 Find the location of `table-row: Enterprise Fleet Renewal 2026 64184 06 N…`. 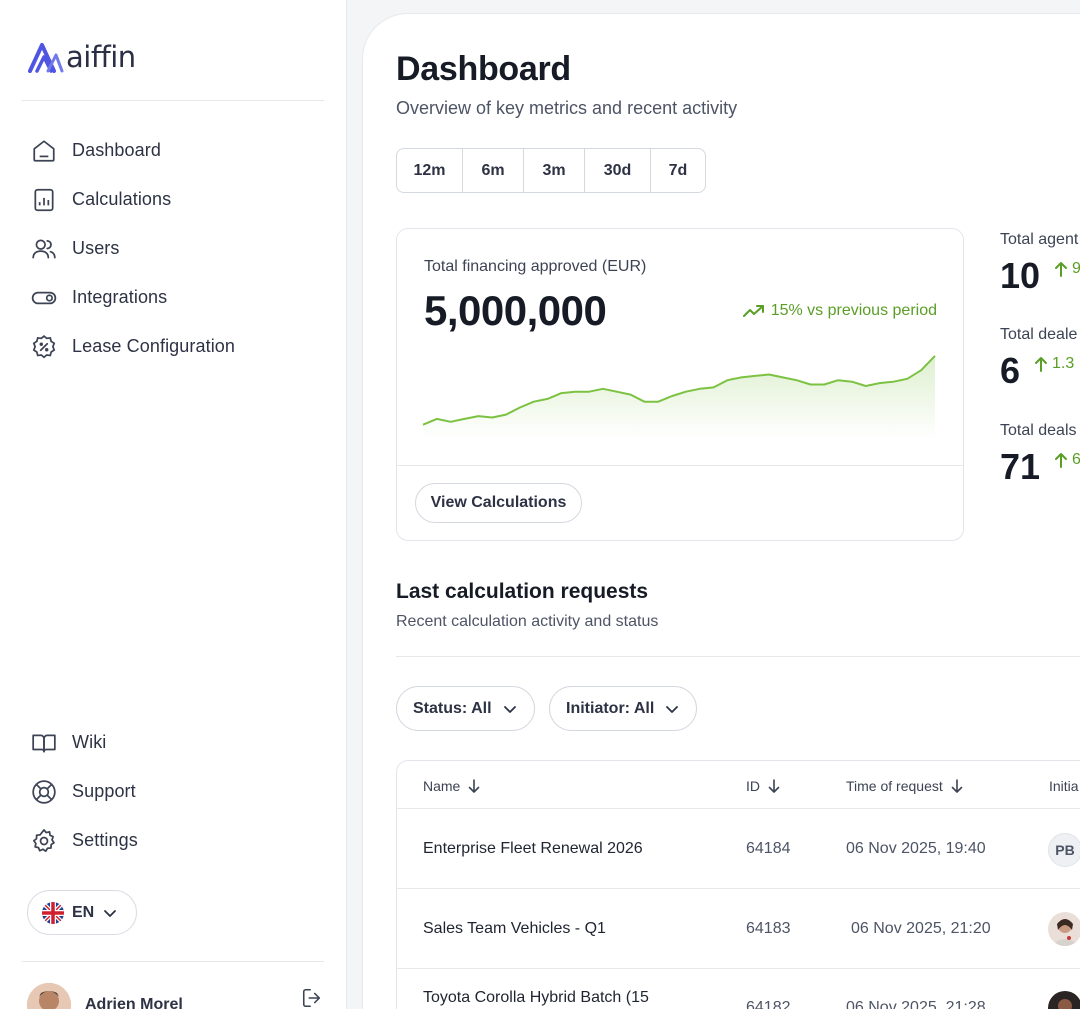

table-row: Enterprise Fleet Renewal 2026 64184 06 N… is located at coordinates (738, 849).